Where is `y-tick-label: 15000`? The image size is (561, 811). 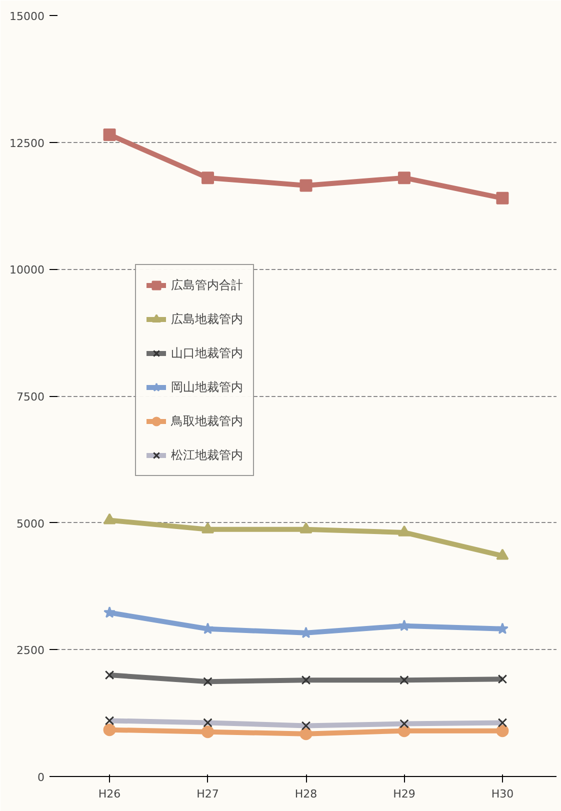 y-tick-label: 15000 is located at coordinates (27, 16).